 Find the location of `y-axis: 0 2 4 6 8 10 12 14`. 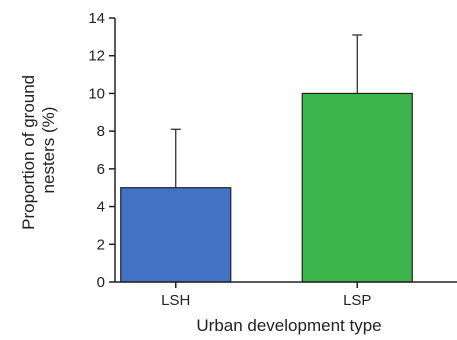

y-axis: 0 2 4 6 8 10 12 14 is located at coordinates (102, 150).